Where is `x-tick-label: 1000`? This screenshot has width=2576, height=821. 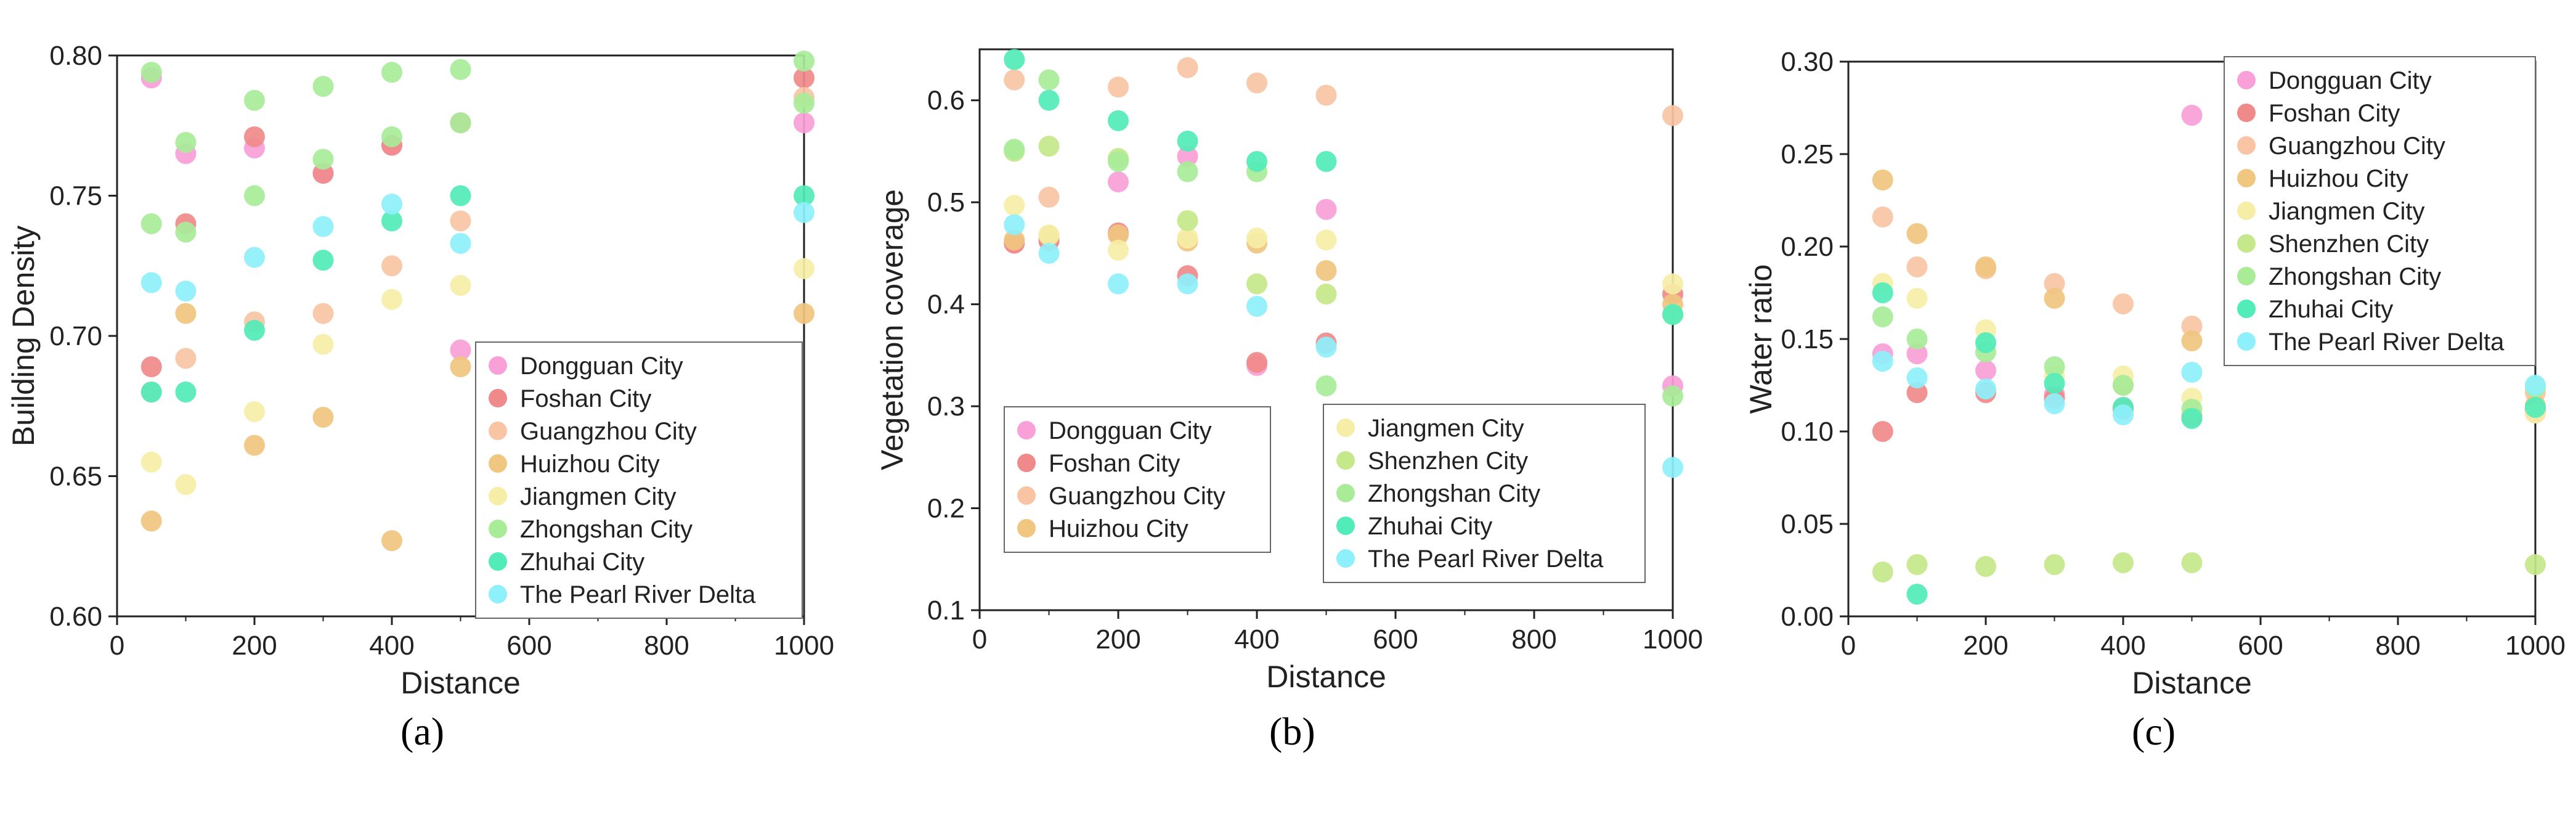
x-tick-label: 1000 is located at coordinates (804, 646).